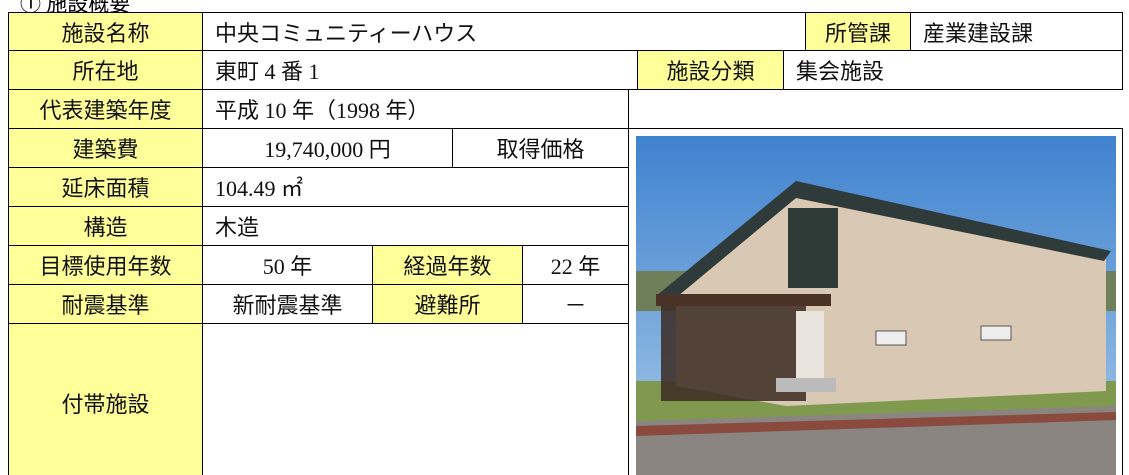  What do you see at coordinates (504, 31) in the screenshot?
I see `value: 中央コミュニティーハウス` at bounding box center [504, 31].